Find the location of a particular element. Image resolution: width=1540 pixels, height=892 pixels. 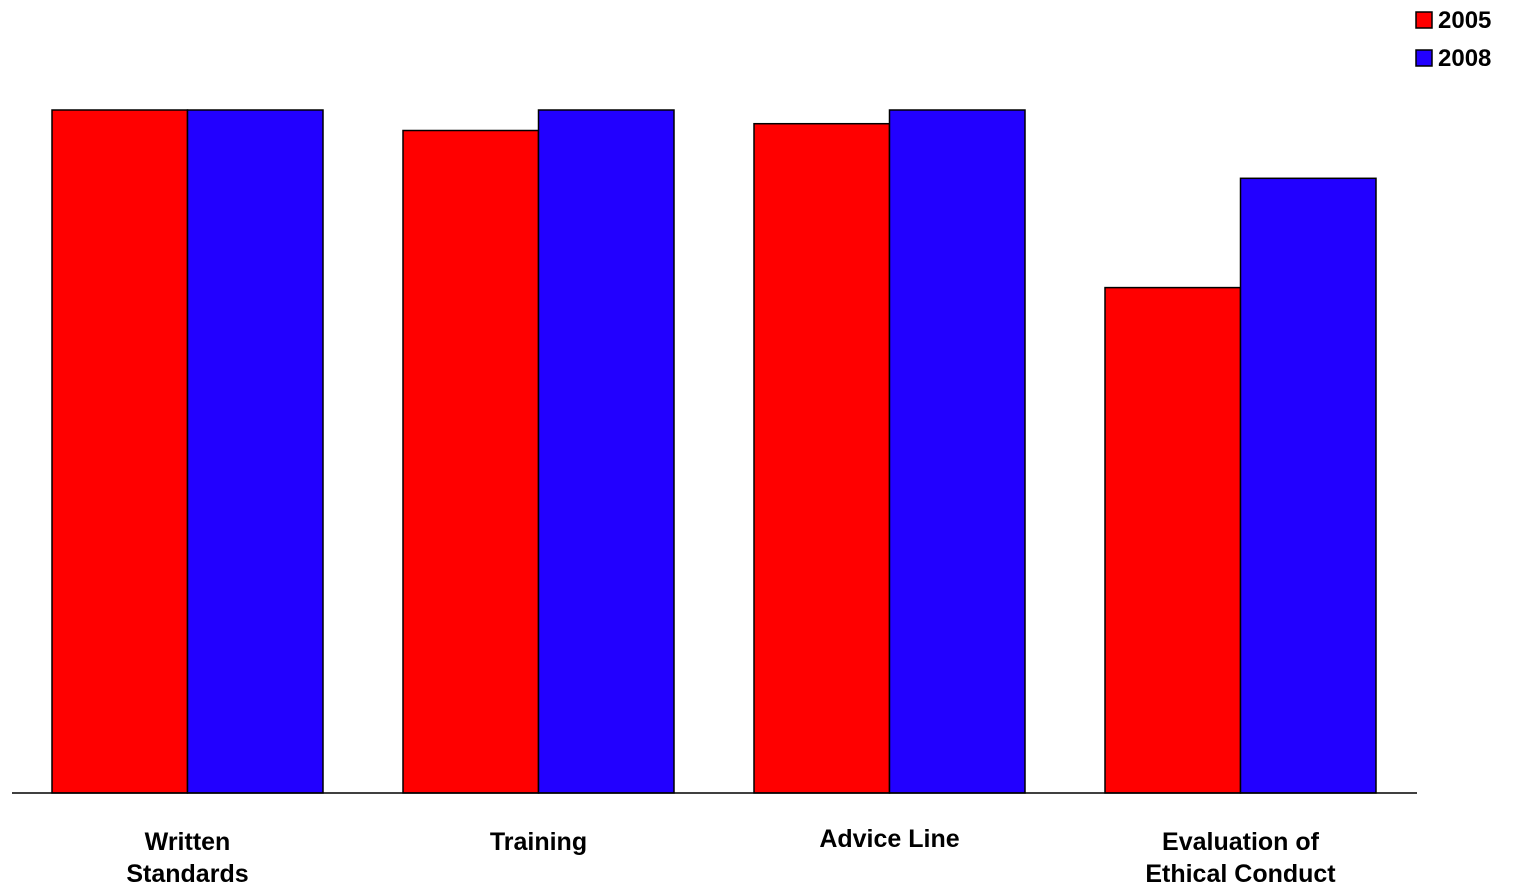

legend-label-2008: 2008 is located at coordinates (1464, 58).